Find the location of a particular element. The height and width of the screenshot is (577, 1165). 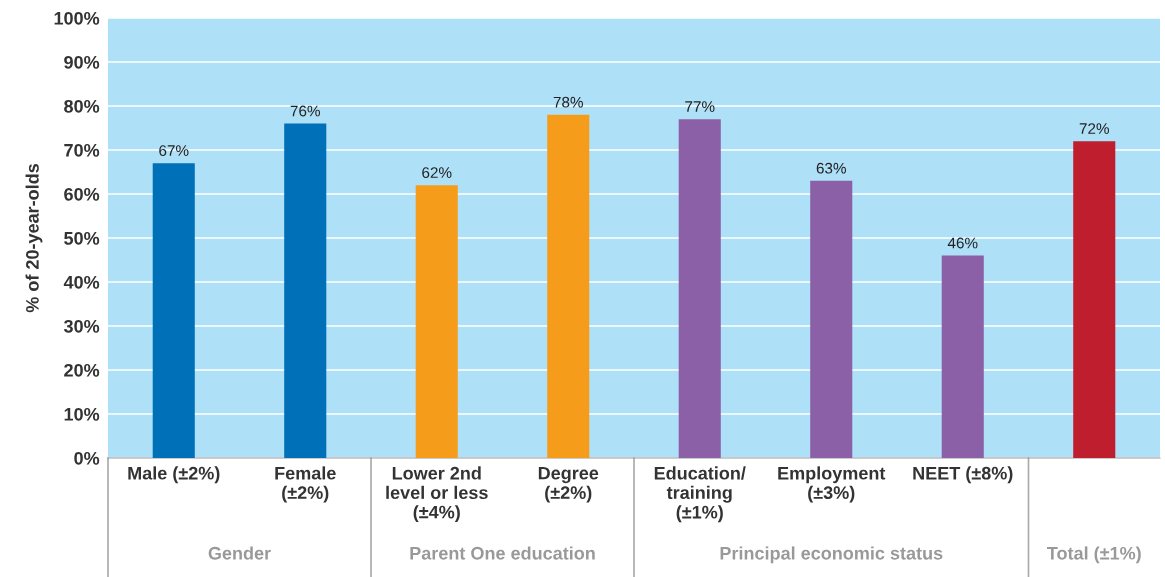

data-label: 78% is located at coordinates (568, 102).